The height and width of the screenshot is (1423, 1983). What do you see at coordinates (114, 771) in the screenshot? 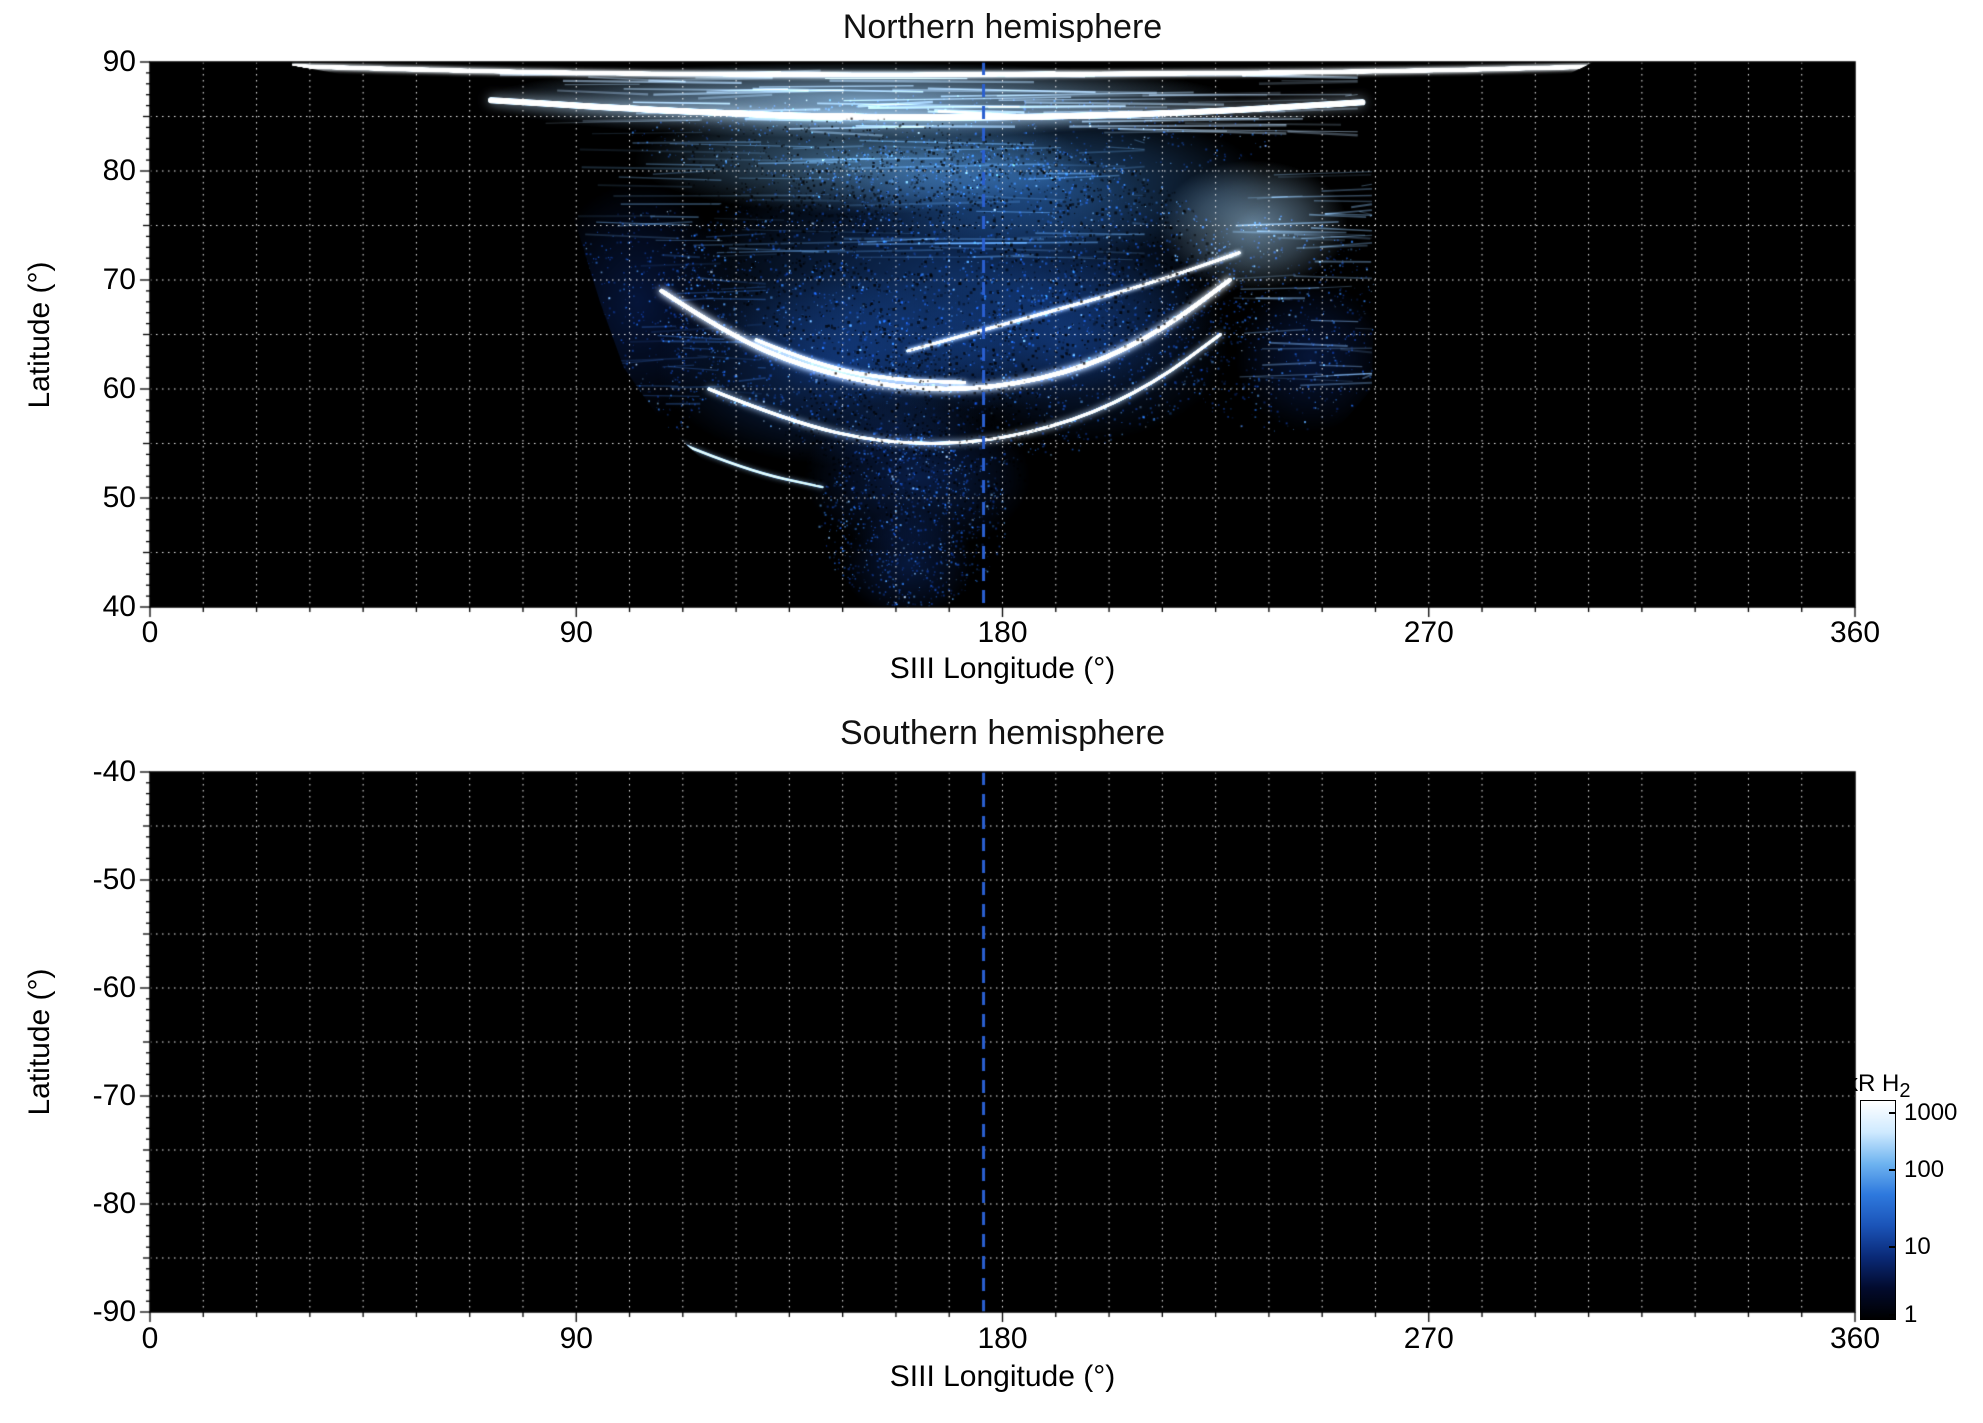
I see `south-y-tick-label: -40` at bounding box center [114, 771].